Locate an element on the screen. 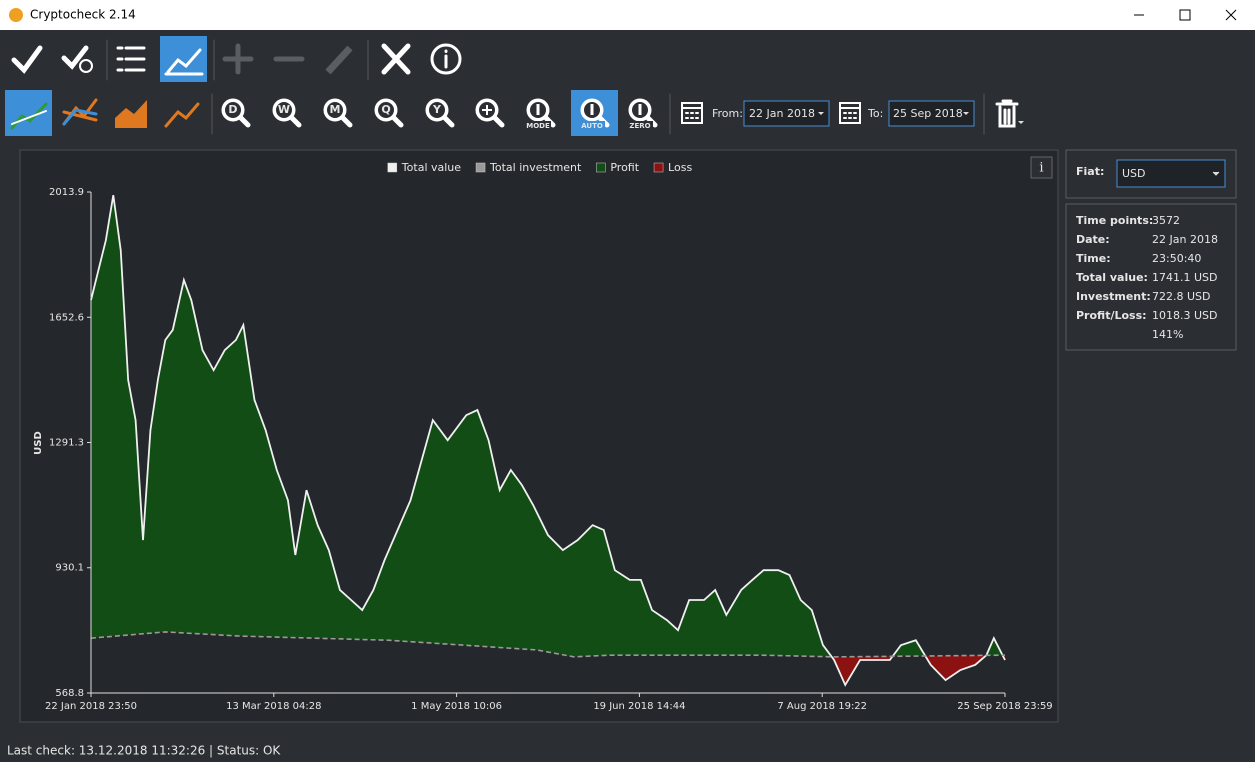 Image resolution: width=1255 pixels, height=762 pixels. zoom-letter: W is located at coordinates (284, 109).